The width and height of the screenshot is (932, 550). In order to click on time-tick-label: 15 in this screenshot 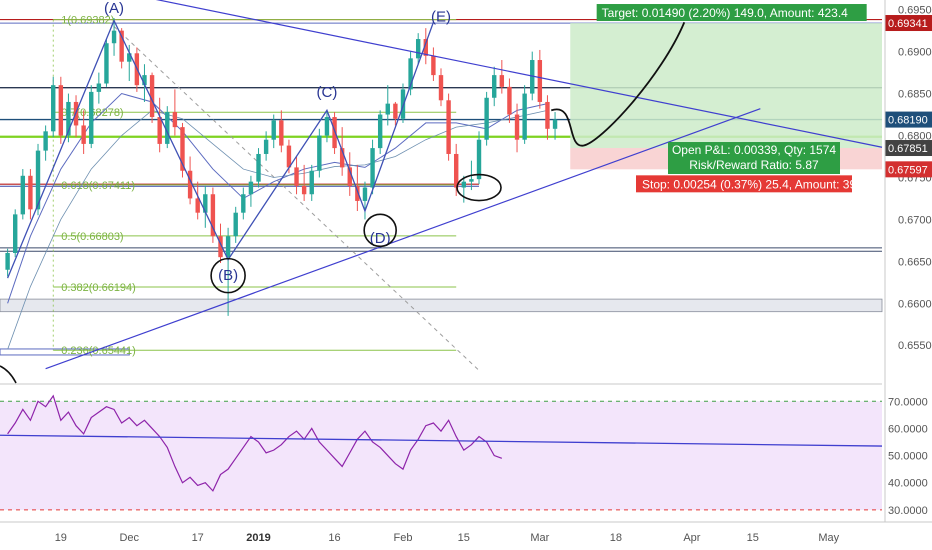, I will do `click(753, 538)`.